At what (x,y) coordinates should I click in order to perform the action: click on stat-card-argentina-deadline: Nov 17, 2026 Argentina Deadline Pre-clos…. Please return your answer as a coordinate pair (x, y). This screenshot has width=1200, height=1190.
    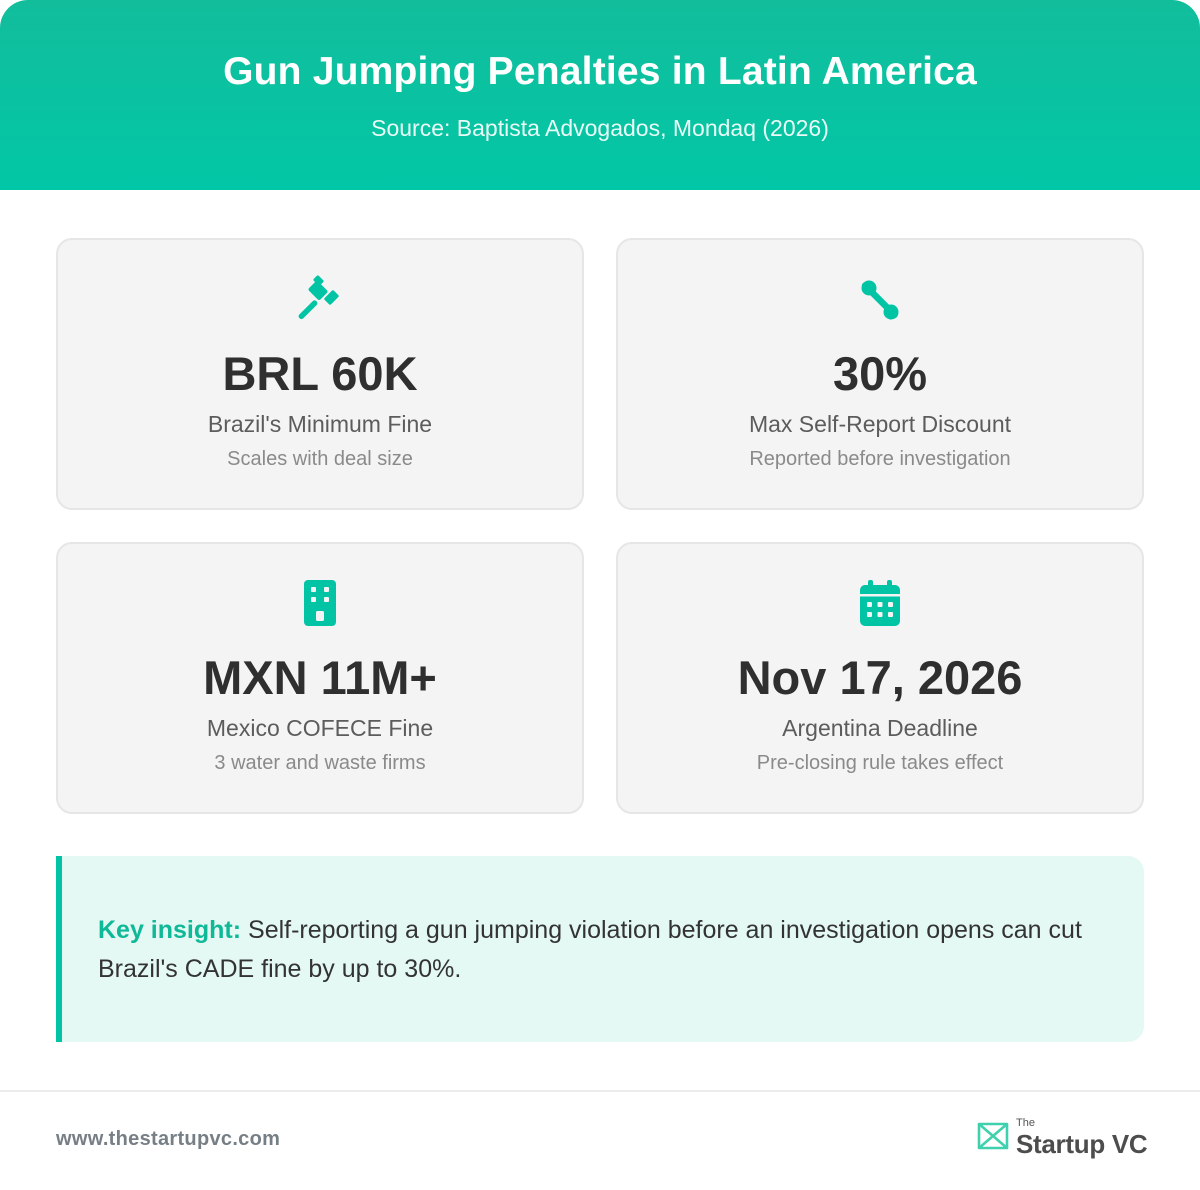
    Looking at the image, I should click on (880, 678).